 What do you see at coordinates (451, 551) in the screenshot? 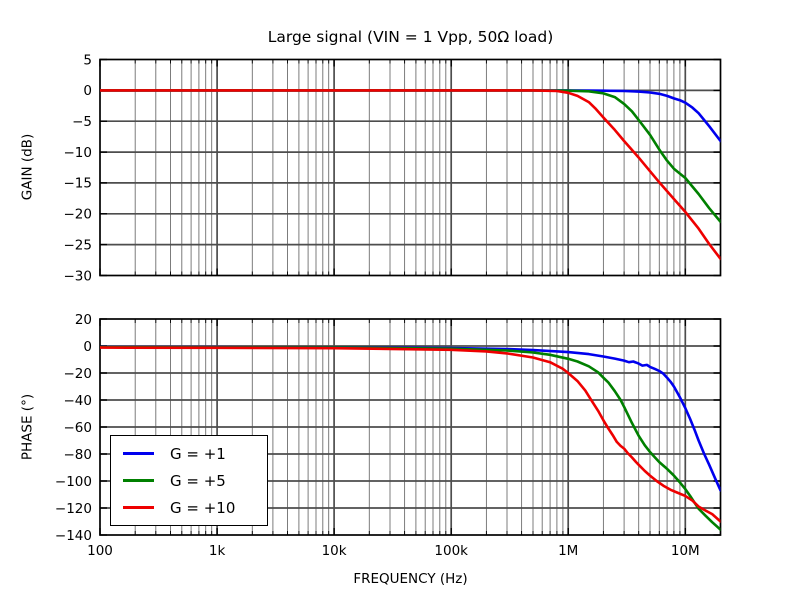
I see `svg-text: 100k` at bounding box center [451, 551].